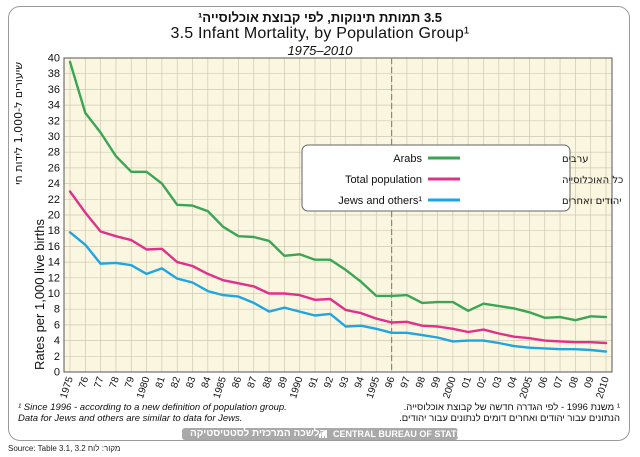 This screenshot has width=640, height=457. Describe the element at coordinates (253, 382) in the screenshot. I see `x-tick-label: 87` at that location.